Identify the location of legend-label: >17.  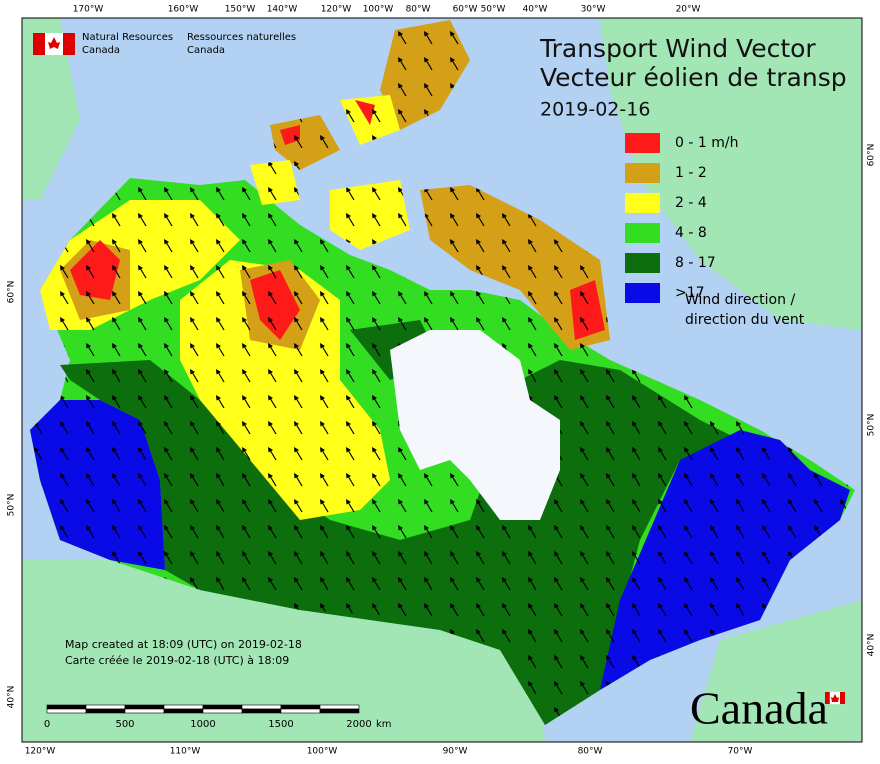
(690, 293).